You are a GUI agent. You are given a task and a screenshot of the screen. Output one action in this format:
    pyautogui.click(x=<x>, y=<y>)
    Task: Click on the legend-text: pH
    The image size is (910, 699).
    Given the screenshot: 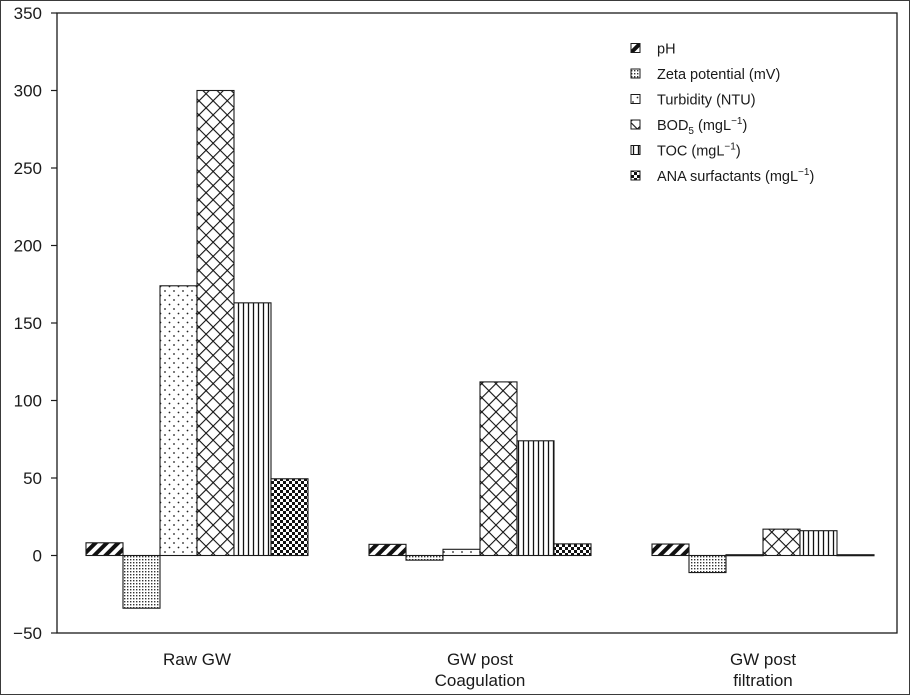 What is the action you would take?
    pyautogui.click(x=666, y=50)
    